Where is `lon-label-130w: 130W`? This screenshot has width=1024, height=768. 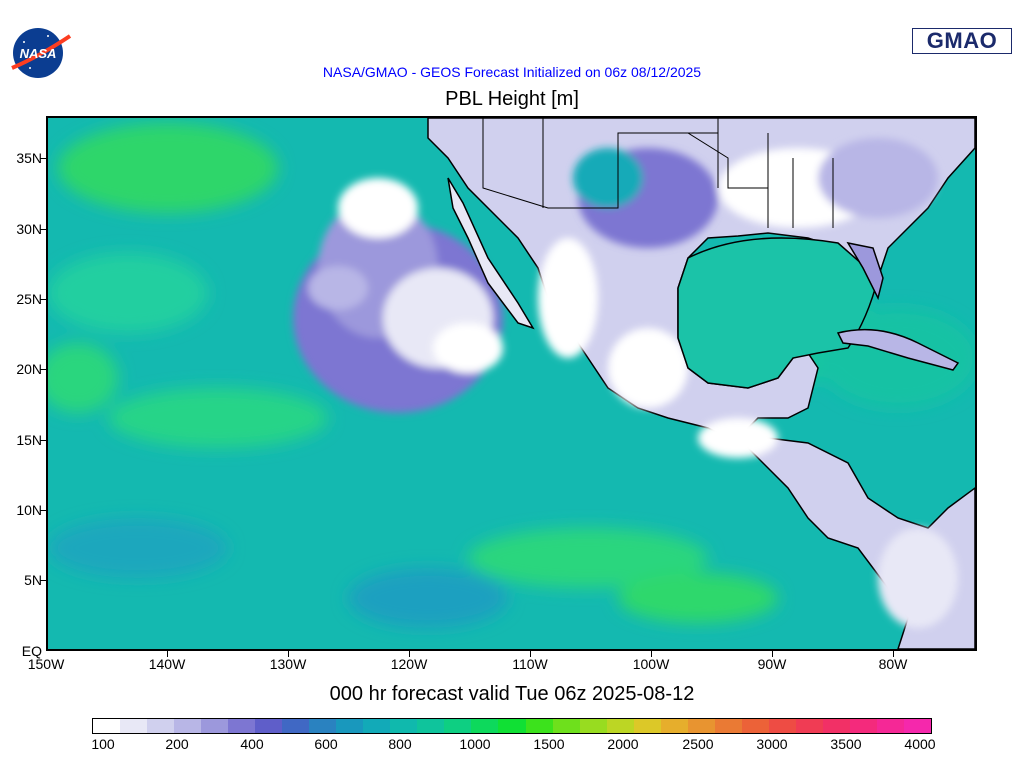
lon-label-130w: 130W is located at coordinates (288, 664).